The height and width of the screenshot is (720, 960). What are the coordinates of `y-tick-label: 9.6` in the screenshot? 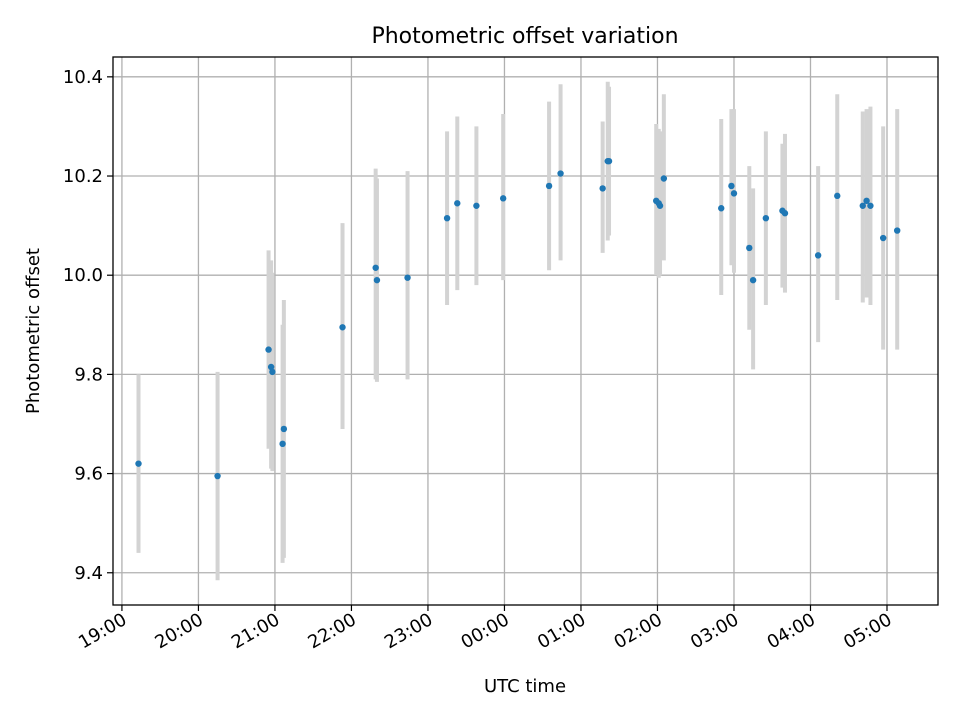 It's located at (88, 474).